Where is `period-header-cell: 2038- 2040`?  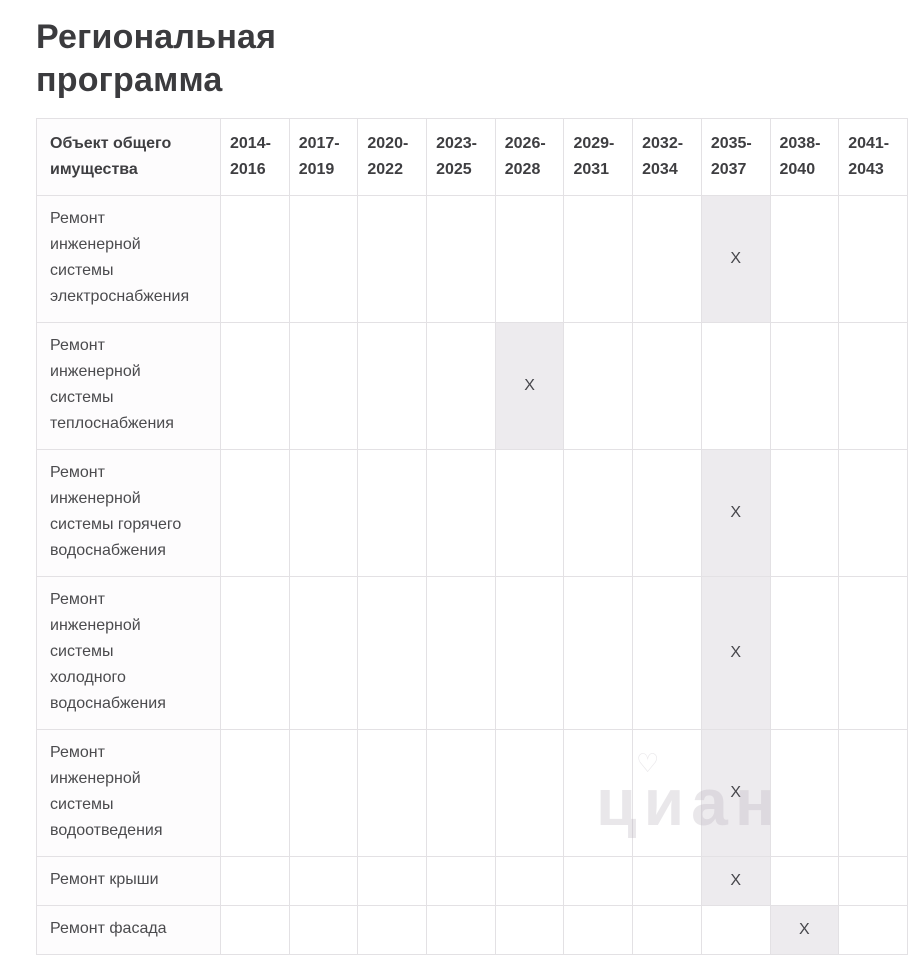 period-header-cell: 2038- 2040 is located at coordinates (804, 157).